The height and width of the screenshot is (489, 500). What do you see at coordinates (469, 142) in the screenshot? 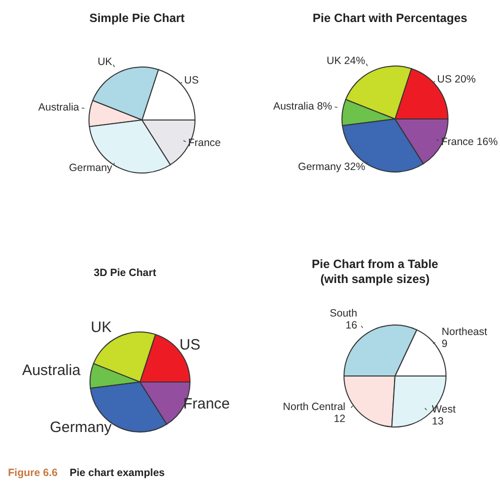
I see `slice-label: France 16%` at bounding box center [469, 142].